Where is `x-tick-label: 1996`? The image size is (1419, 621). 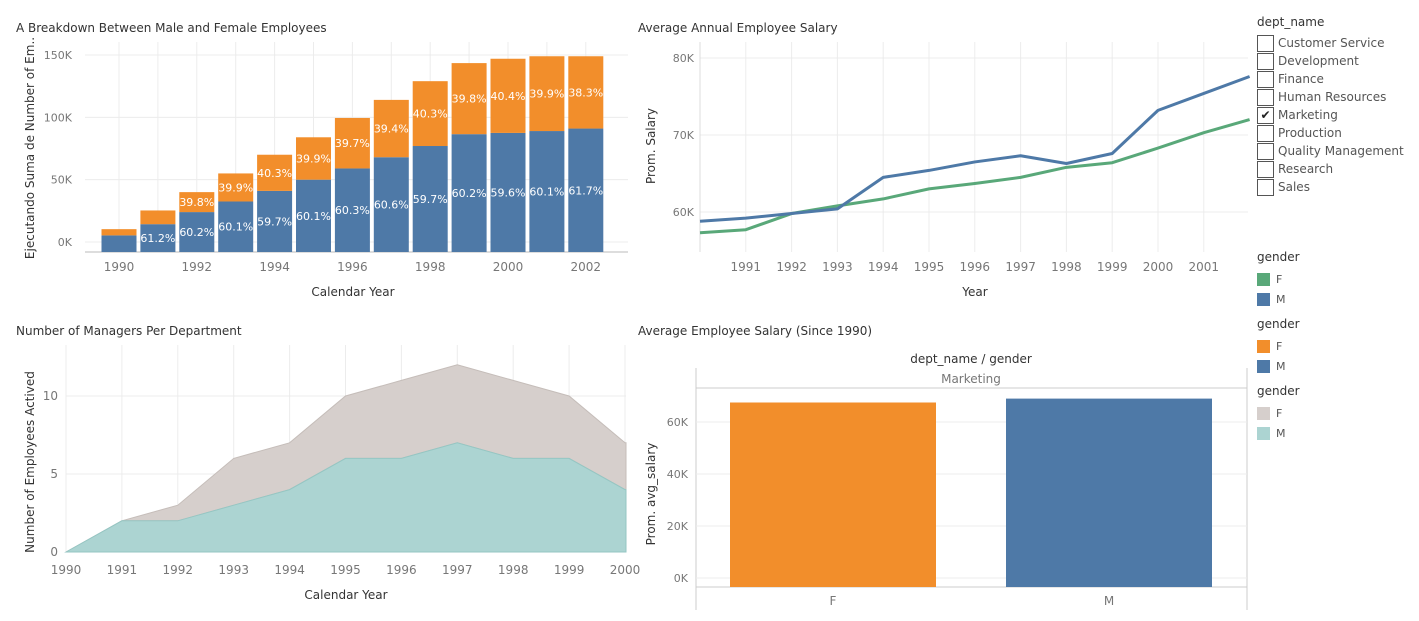
x-tick-label: 1996 is located at coordinates (975, 267).